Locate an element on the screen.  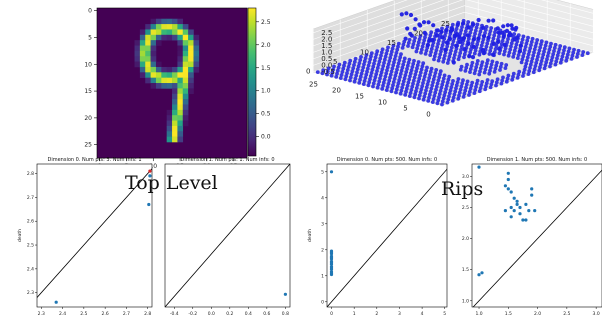
diagonal-line is located at coordinates (94, 233).